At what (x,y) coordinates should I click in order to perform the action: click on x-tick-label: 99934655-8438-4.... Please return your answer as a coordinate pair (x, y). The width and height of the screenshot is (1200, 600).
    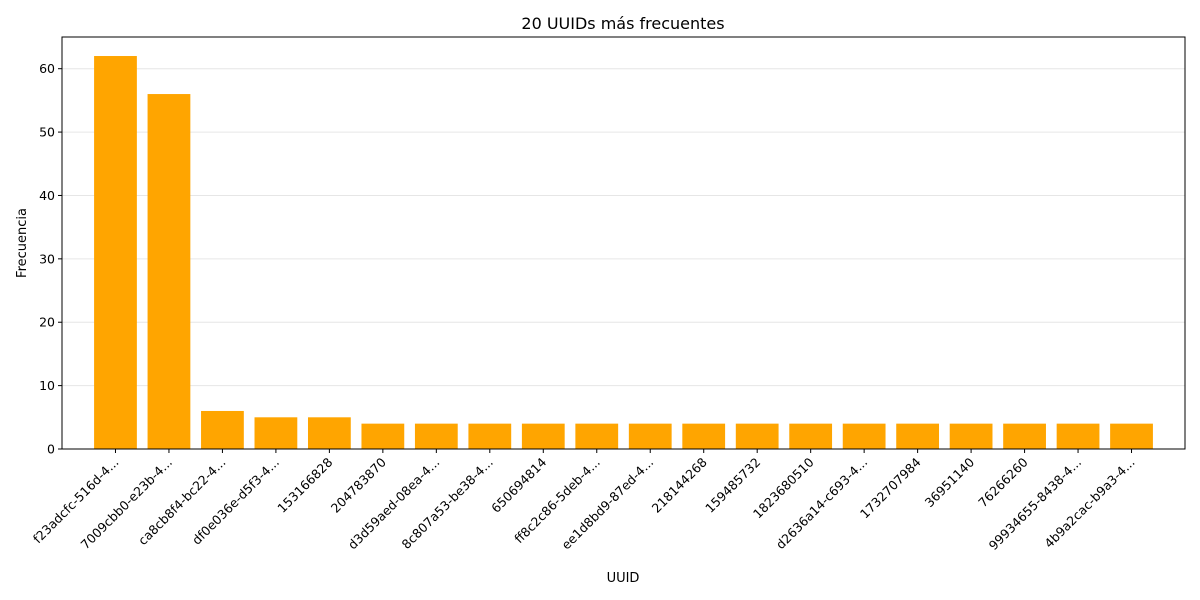
    Looking at the image, I should click on (1035, 504).